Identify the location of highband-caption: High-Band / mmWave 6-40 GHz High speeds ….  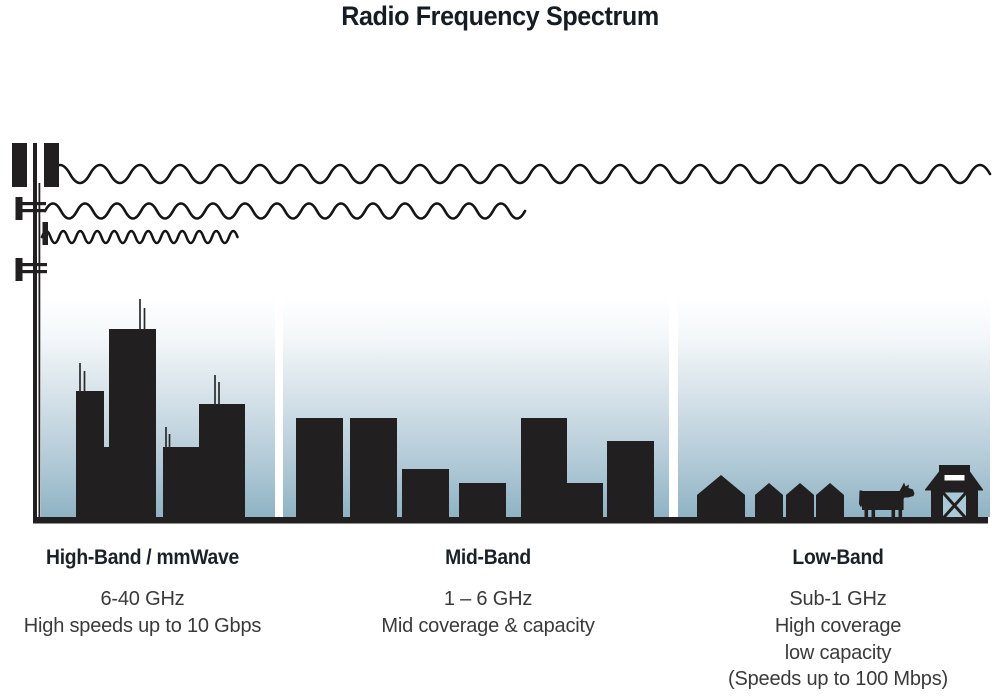
(142, 593).